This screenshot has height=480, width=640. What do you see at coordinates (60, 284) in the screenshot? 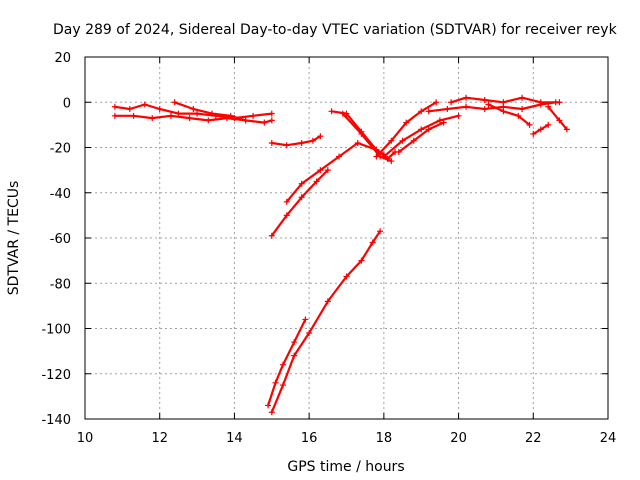
I see `y-tick-label: -80` at bounding box center [60, 284].